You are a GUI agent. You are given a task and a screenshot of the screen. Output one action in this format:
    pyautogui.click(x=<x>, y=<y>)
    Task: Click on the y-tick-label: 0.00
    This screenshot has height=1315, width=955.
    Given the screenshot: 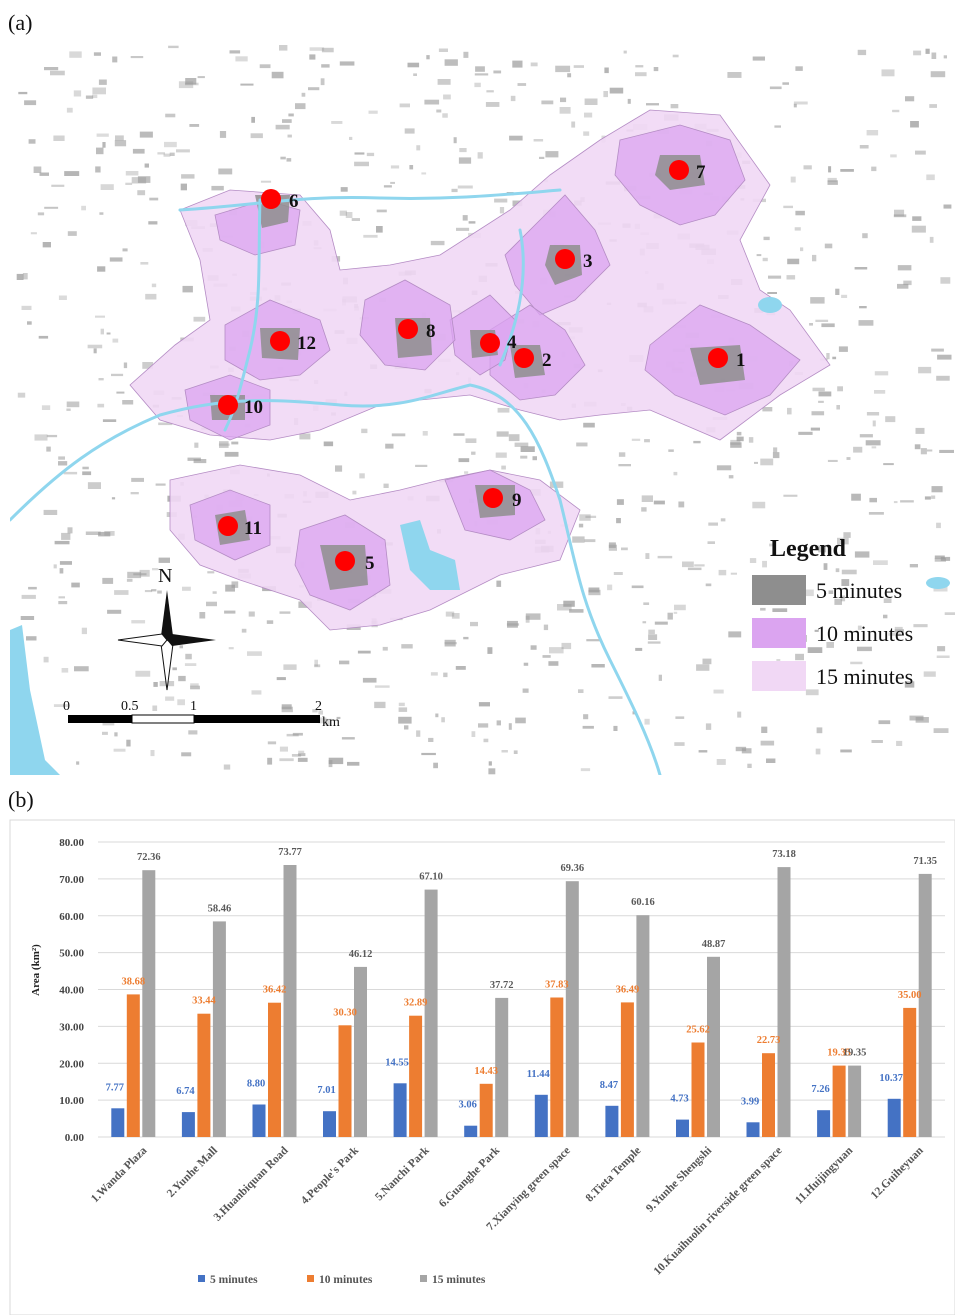 What is the action you would take?
    pyautogui.click(x=75, y=1138)
    